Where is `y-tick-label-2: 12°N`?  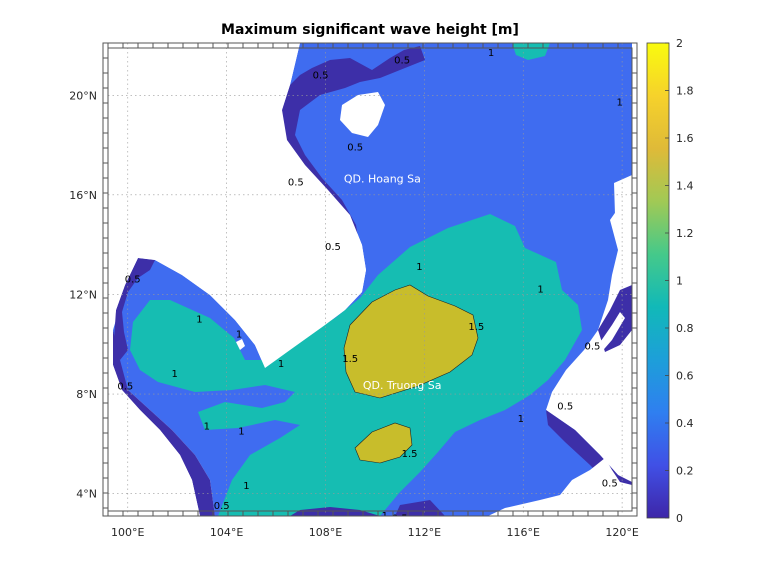 y-tick-label-2: 12°N is located at coordinates (83, 294).